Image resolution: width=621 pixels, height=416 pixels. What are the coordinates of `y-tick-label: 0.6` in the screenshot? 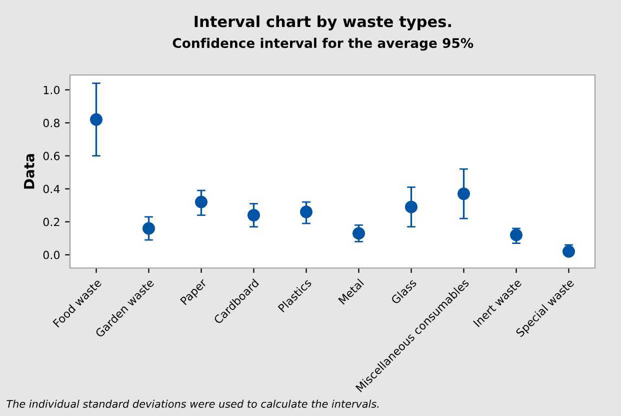 It's located at (51, 156).